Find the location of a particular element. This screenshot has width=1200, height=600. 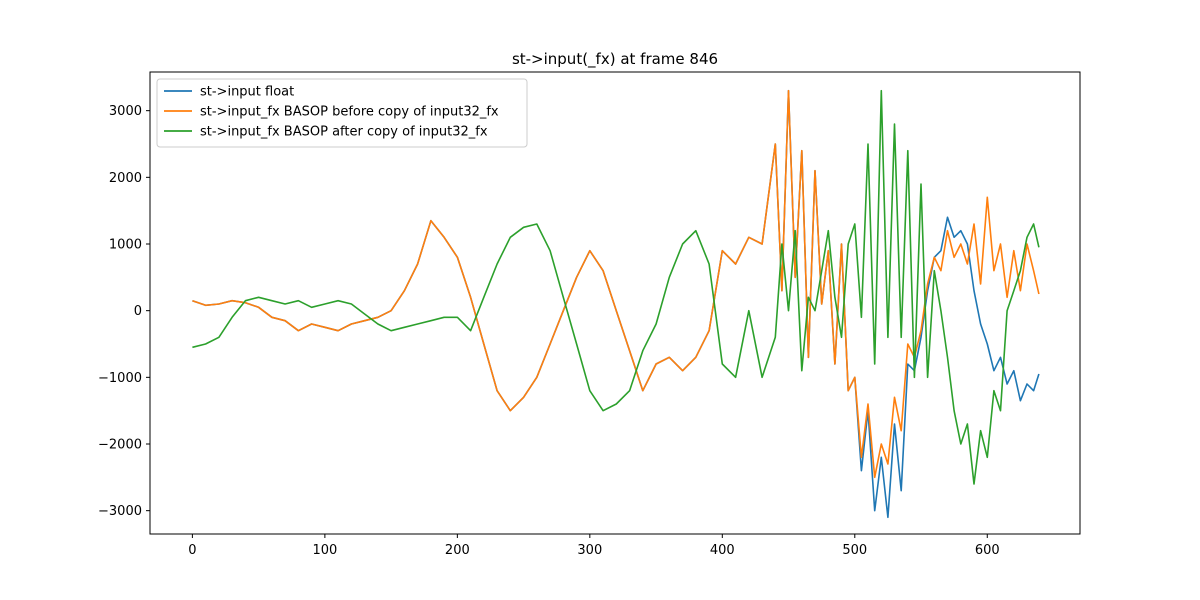

y-tick-label: 3000 is located at coordinates (125, 111).